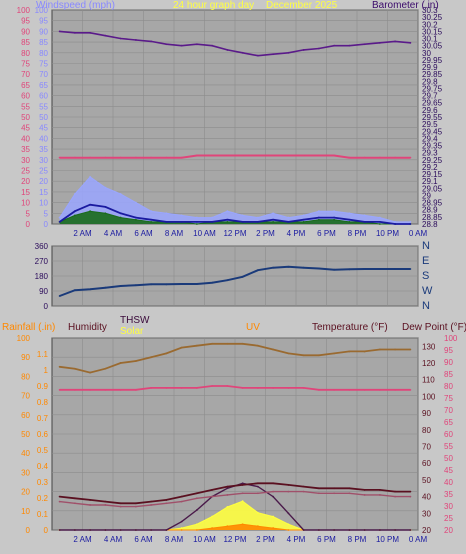  Describe the element at coordinates (25, 96) in the screenshot. I see `left-tick-label: 60` at that location.